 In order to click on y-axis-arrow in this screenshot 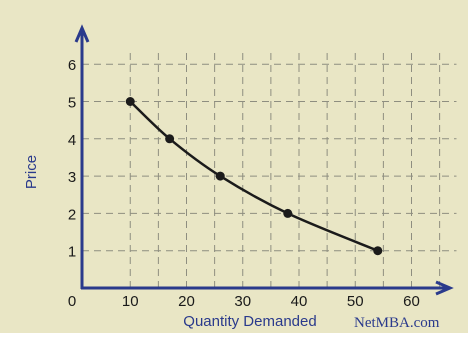, I will do `click(82, 33)`.